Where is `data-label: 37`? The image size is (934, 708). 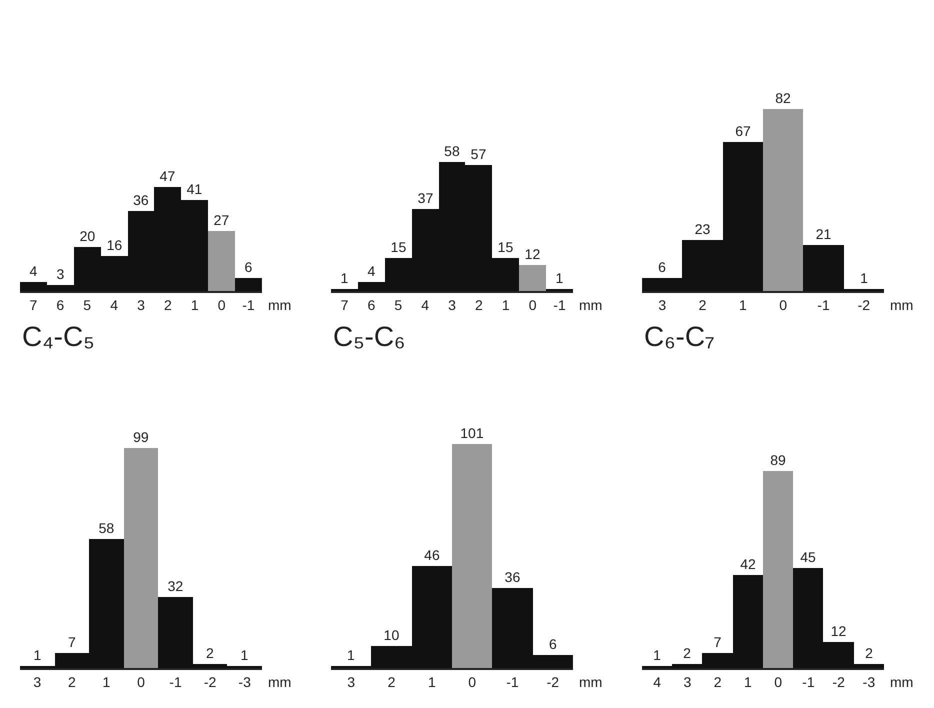 data-label: 37 is located at coordinates (426, 198).